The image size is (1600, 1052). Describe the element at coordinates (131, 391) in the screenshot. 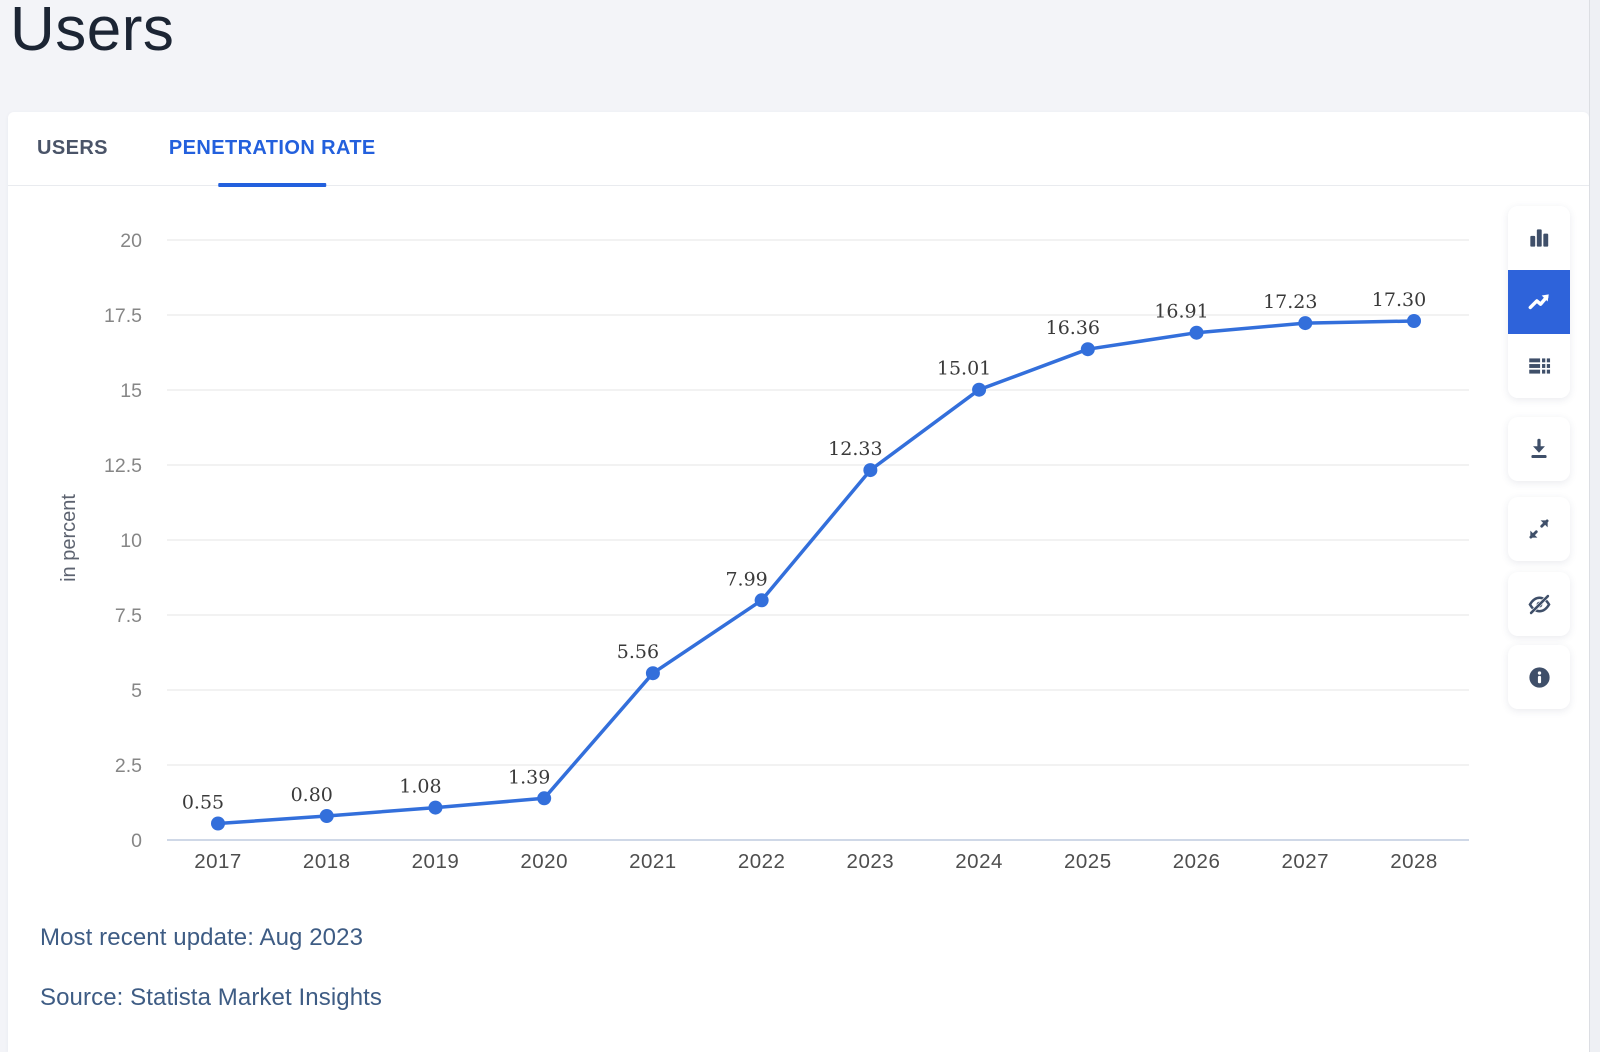

I see `y-axis-tick-label: 15` at that location.